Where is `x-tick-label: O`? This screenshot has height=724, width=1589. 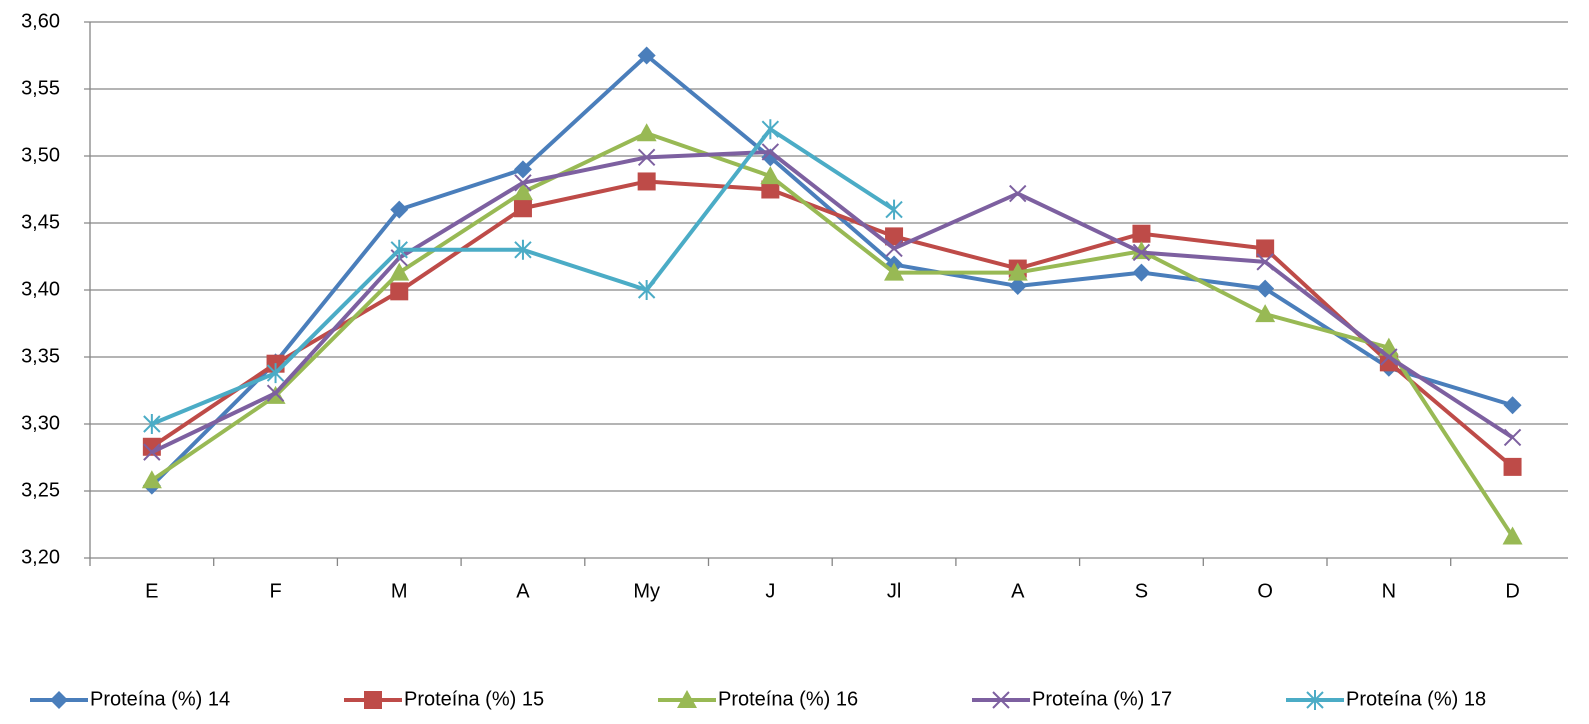 x-tick-label: O is located at coordinates (1265, 591).